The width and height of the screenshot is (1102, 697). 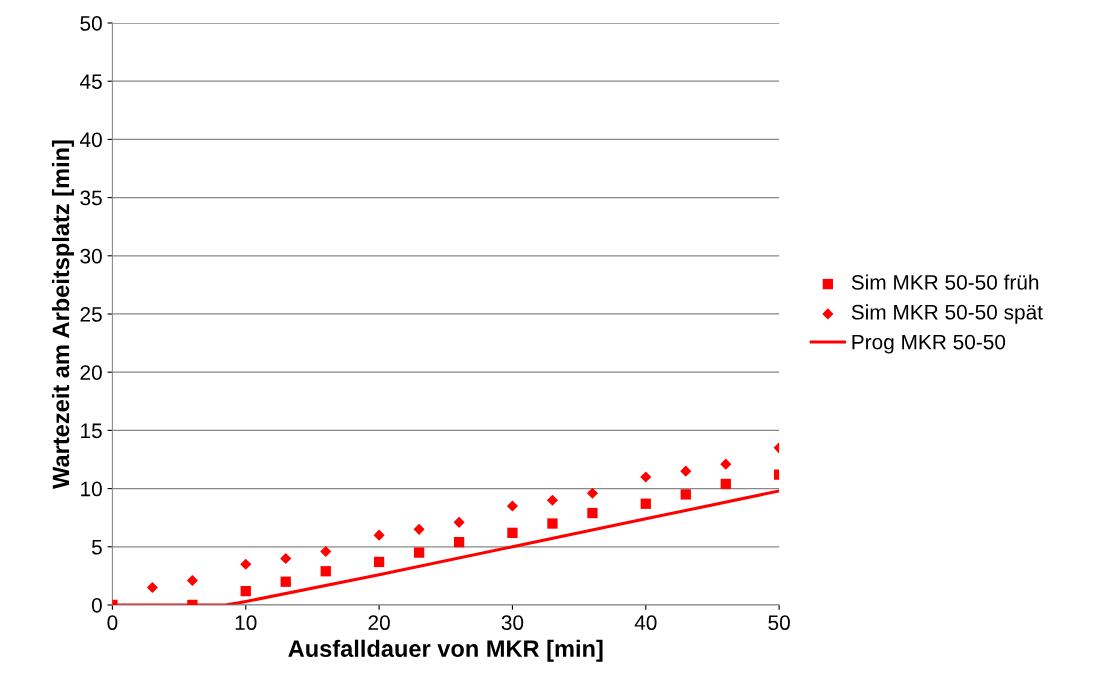 I want to click on y-tick-label: 10, so click(x=91, y=489).